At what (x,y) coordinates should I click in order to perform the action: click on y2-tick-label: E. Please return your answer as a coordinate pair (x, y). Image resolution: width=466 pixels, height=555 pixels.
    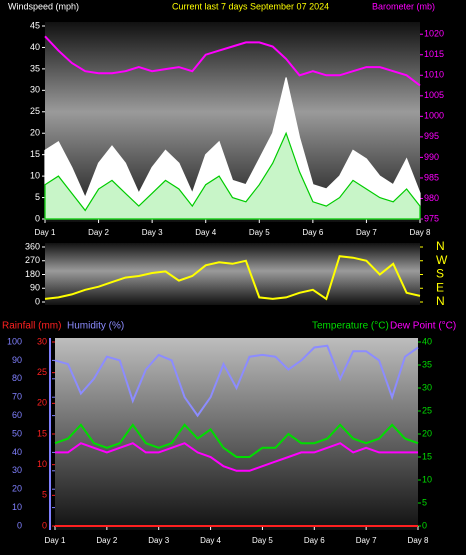
    Looking at the image, I should click on (440, 287).